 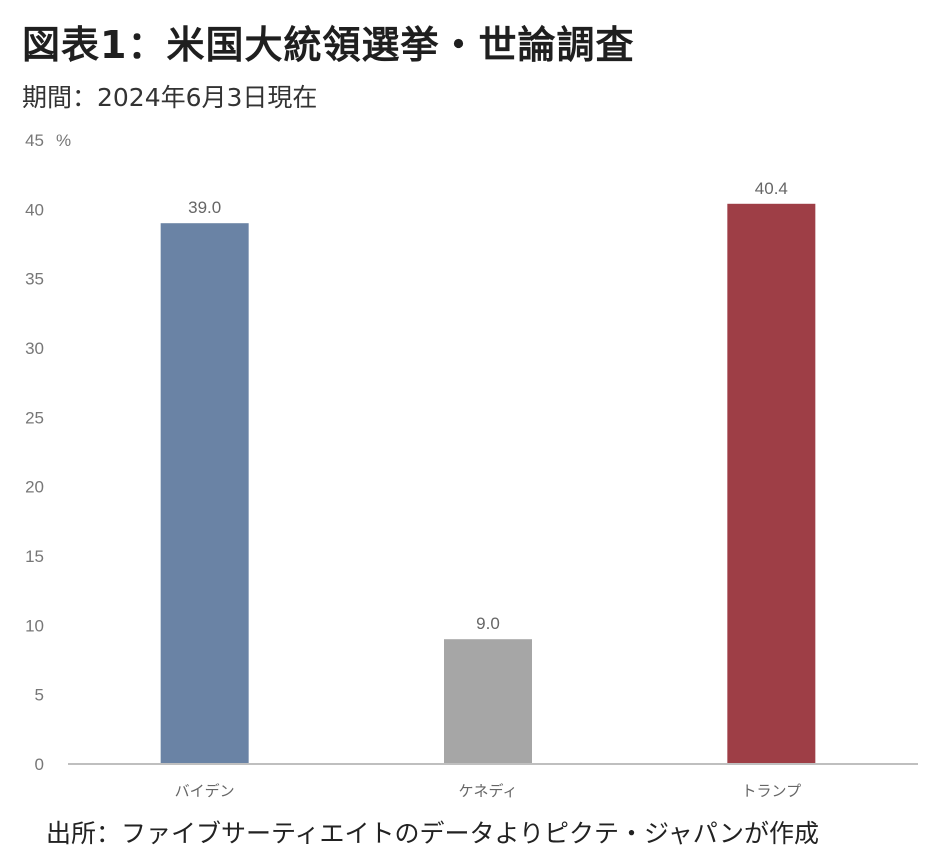 What do you see at coordinates (34, 348) in the screenshot?
I see `y-tick-label: 30` at bounding box center [34, 348].